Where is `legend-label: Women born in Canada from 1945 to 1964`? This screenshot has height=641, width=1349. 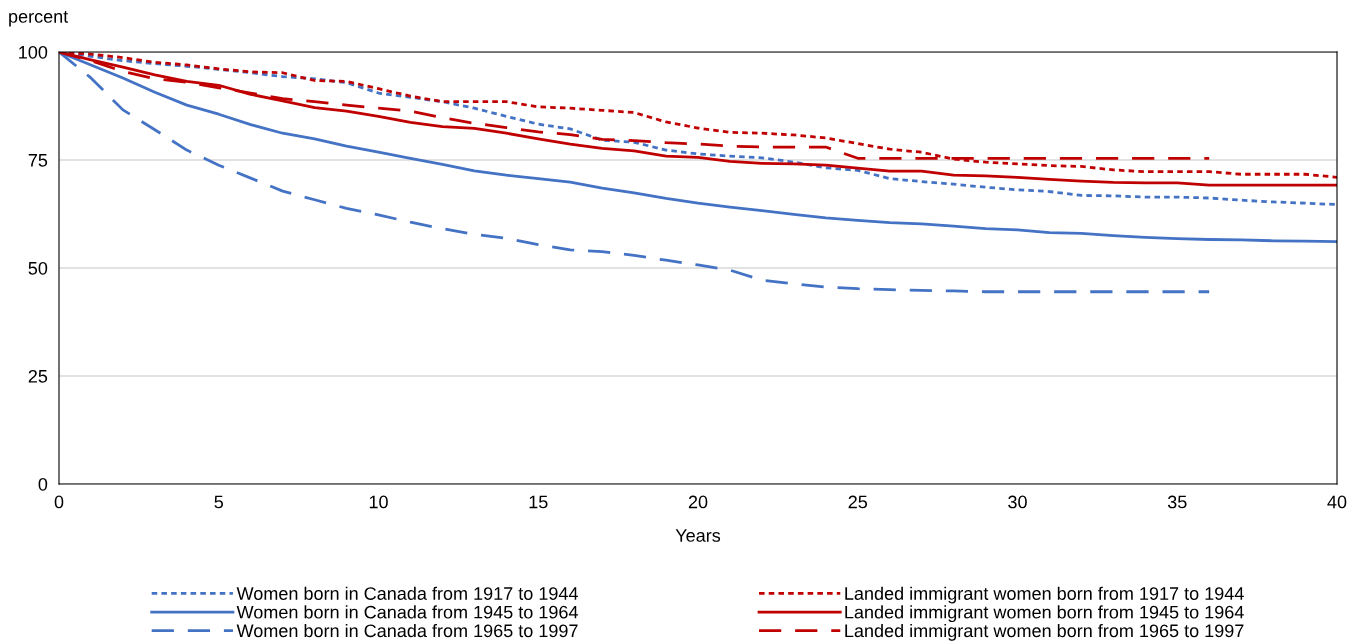 legend-label: Women born in Canada from 1945 to 1964 is located at coordinates (407, 612).